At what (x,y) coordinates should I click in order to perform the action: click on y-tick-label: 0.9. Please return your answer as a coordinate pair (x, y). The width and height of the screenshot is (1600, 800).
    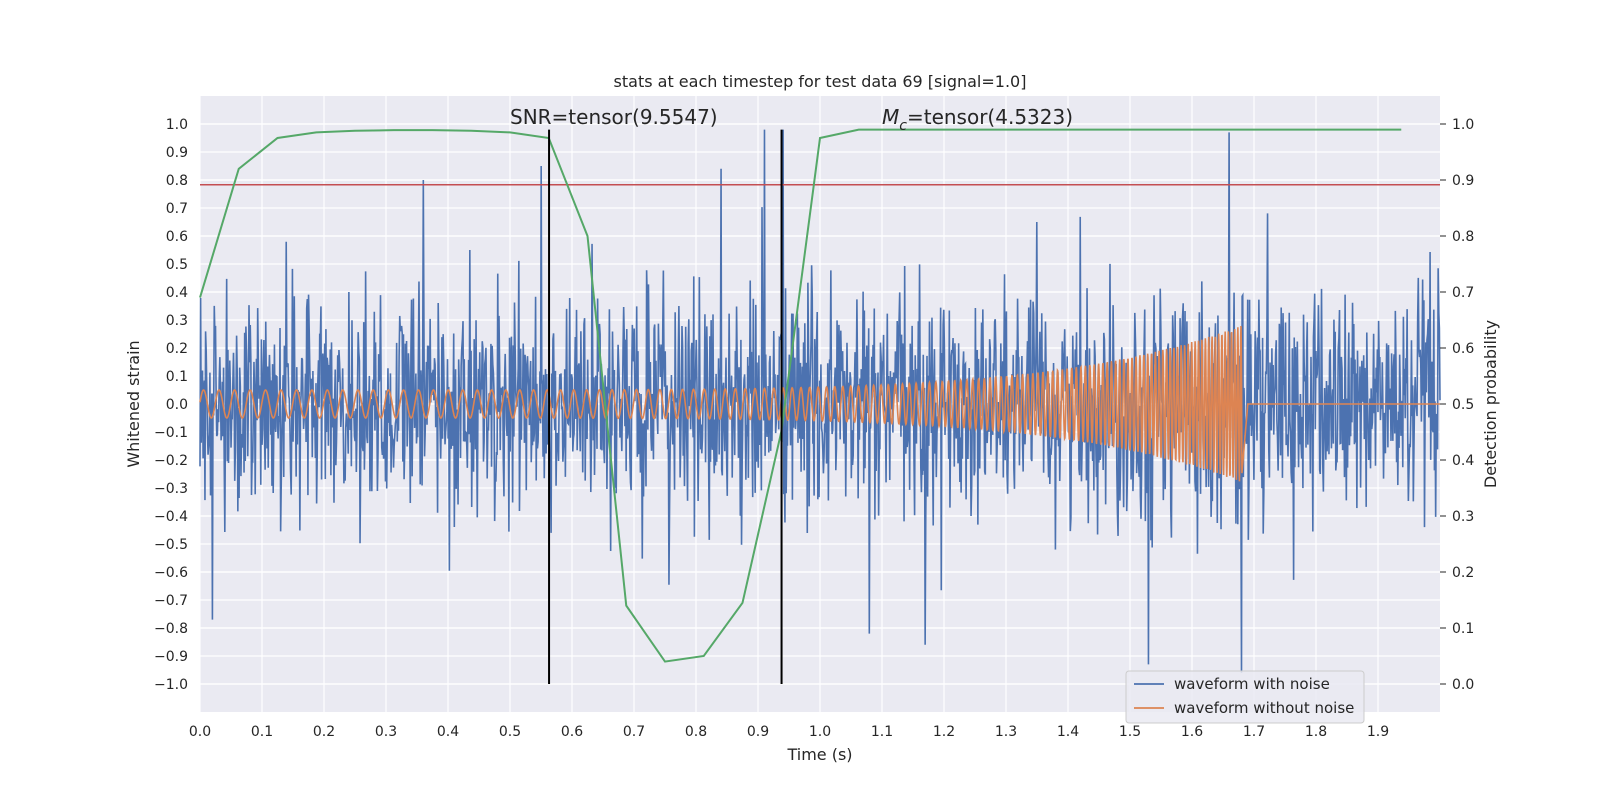
    Looking at the image, I should click on (177, 153).